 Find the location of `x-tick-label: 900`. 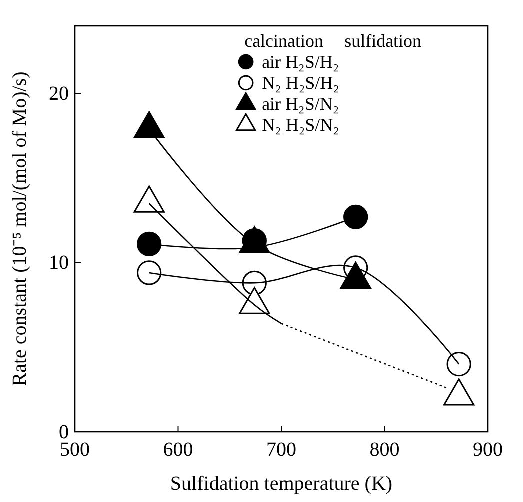

x-tick-label: 900 is located at coordinates (488, 450).